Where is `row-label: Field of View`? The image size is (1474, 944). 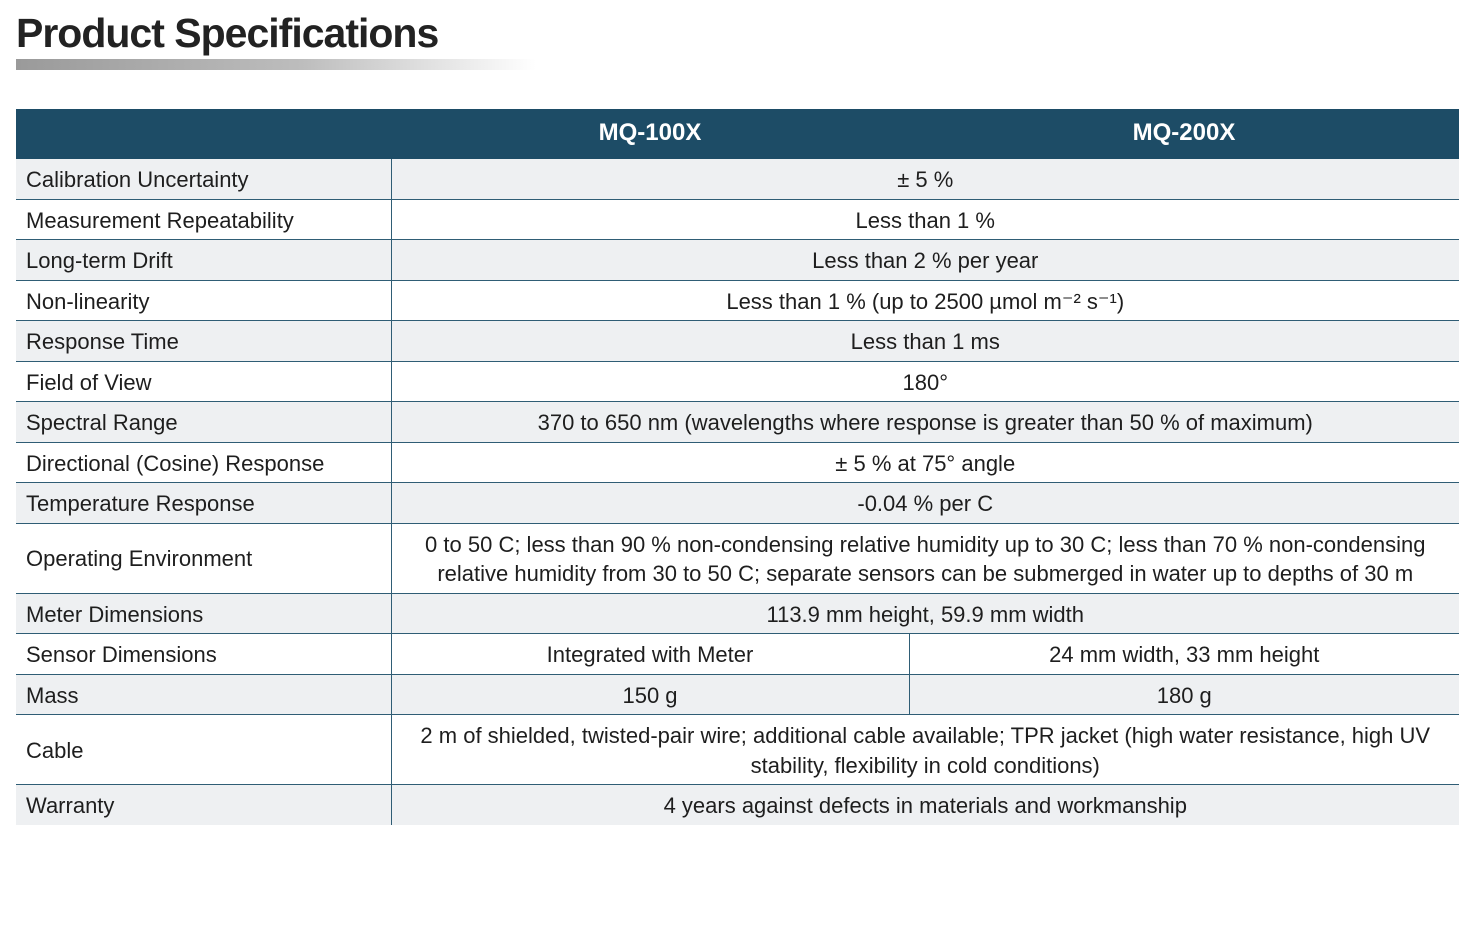
row-label: Field of View is located at coordinates (203, 381).